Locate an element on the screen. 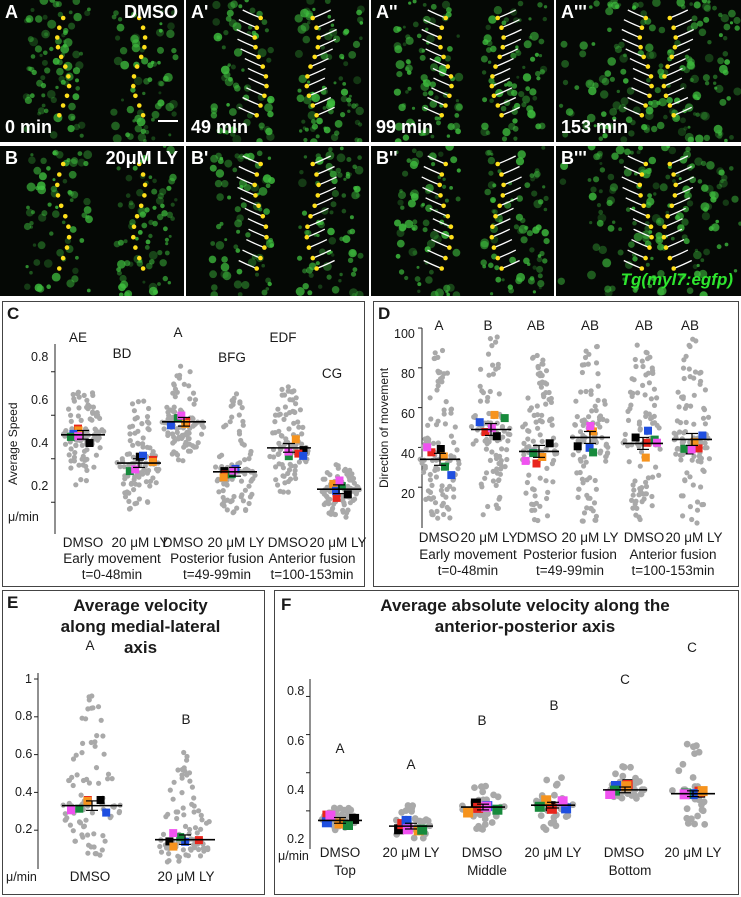  group-label: Bottom is located at coordinates (630, 870).